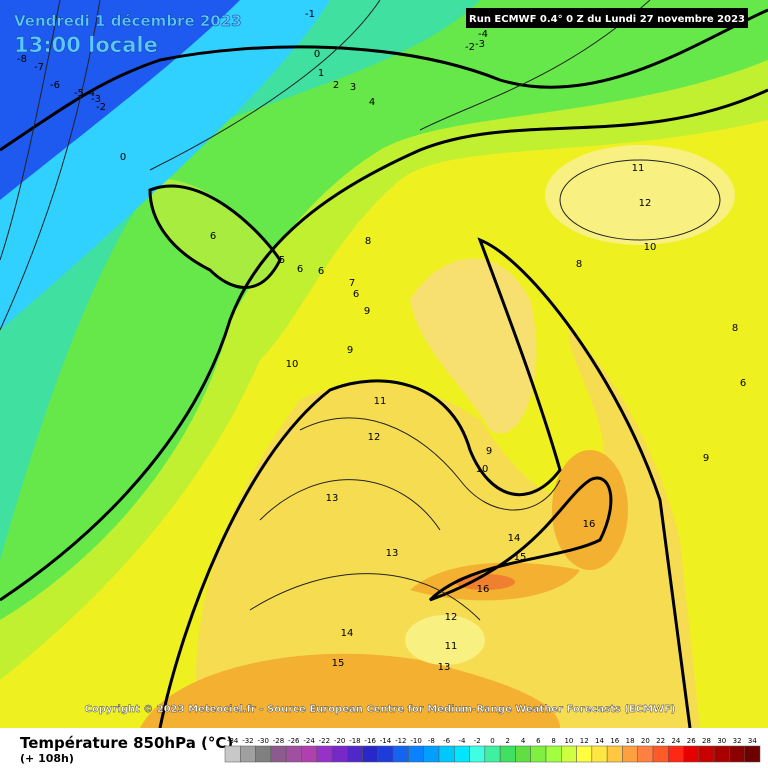  What do you see at coordinates (353, 87) in the screenshot?
I see `contour-label: 3` at bounding box center [353, 87].